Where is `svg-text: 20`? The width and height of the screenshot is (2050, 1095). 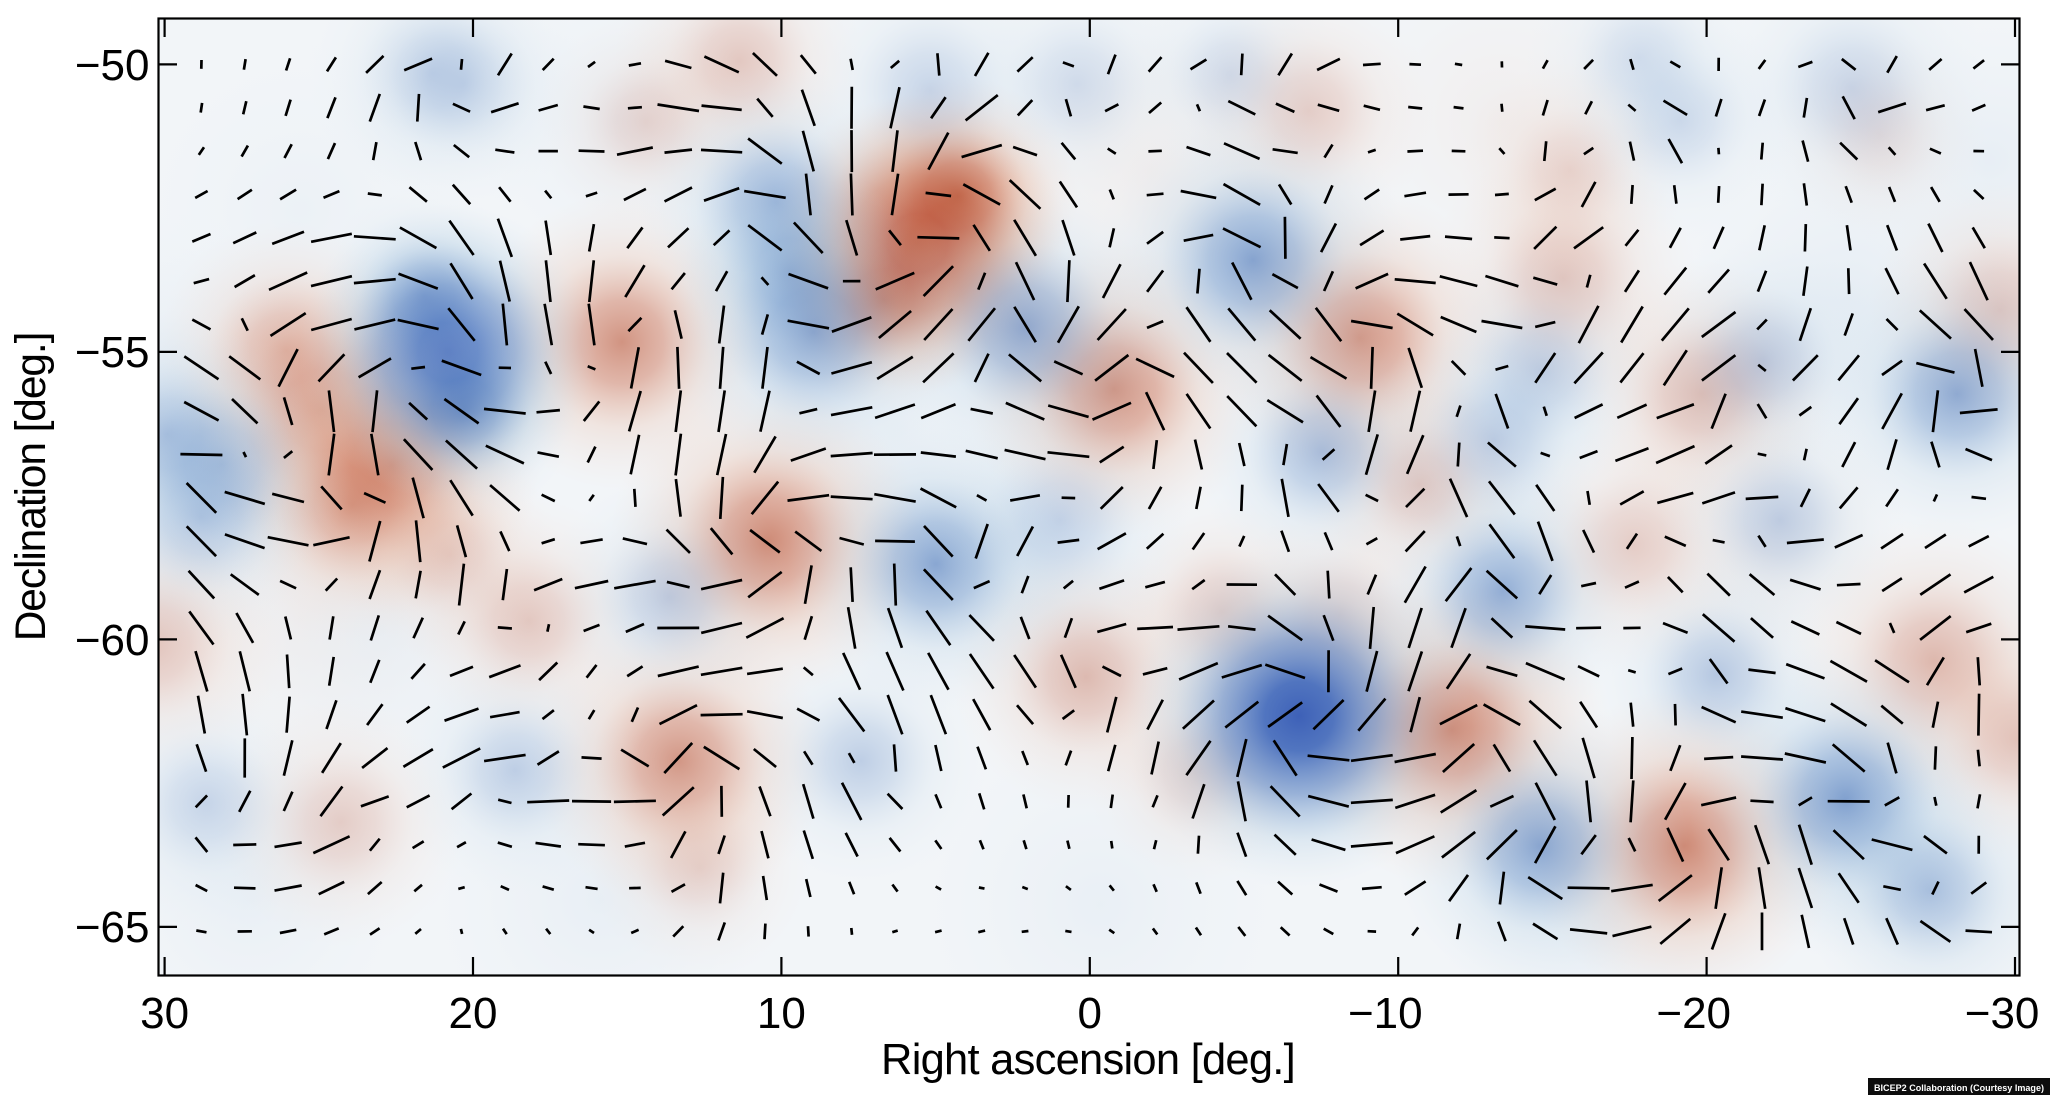
svg-text: 20 is located at coordinates (473, 1013).